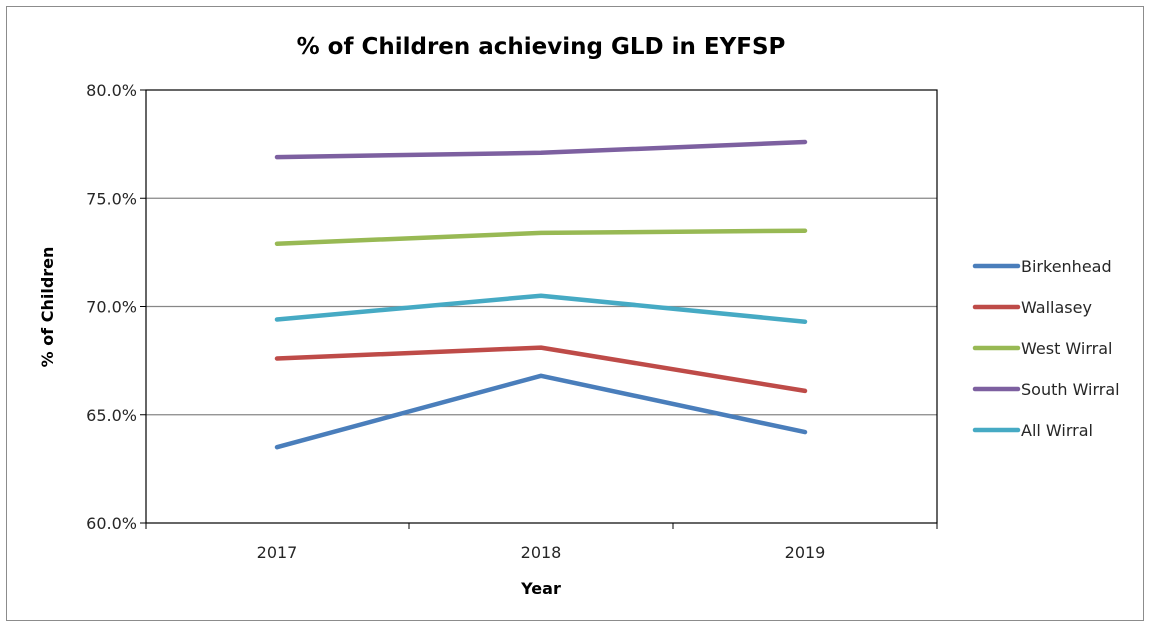  Describe the element at coordinates (111, 90) in the screenshot. I see `y-tick-label: 80.0%` at that location.